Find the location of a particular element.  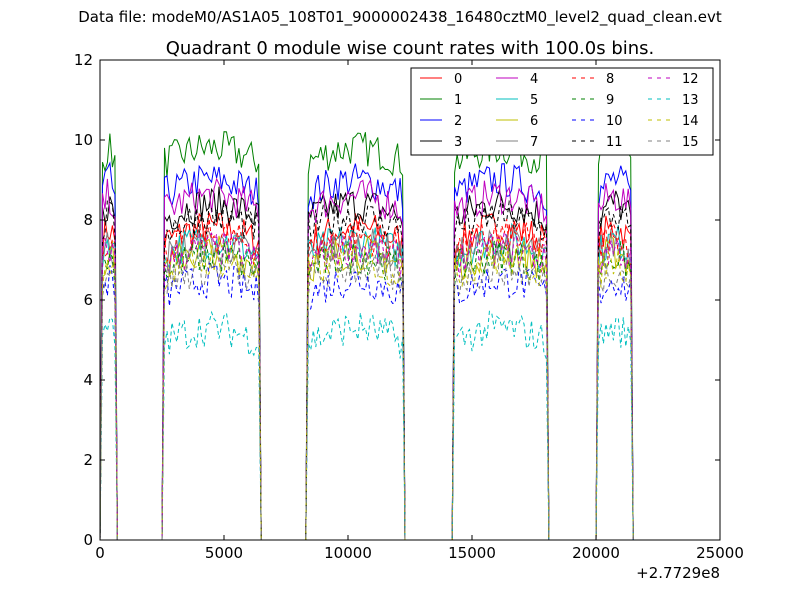

legend-entry-6: 6 is located at coordinates (517, 121).